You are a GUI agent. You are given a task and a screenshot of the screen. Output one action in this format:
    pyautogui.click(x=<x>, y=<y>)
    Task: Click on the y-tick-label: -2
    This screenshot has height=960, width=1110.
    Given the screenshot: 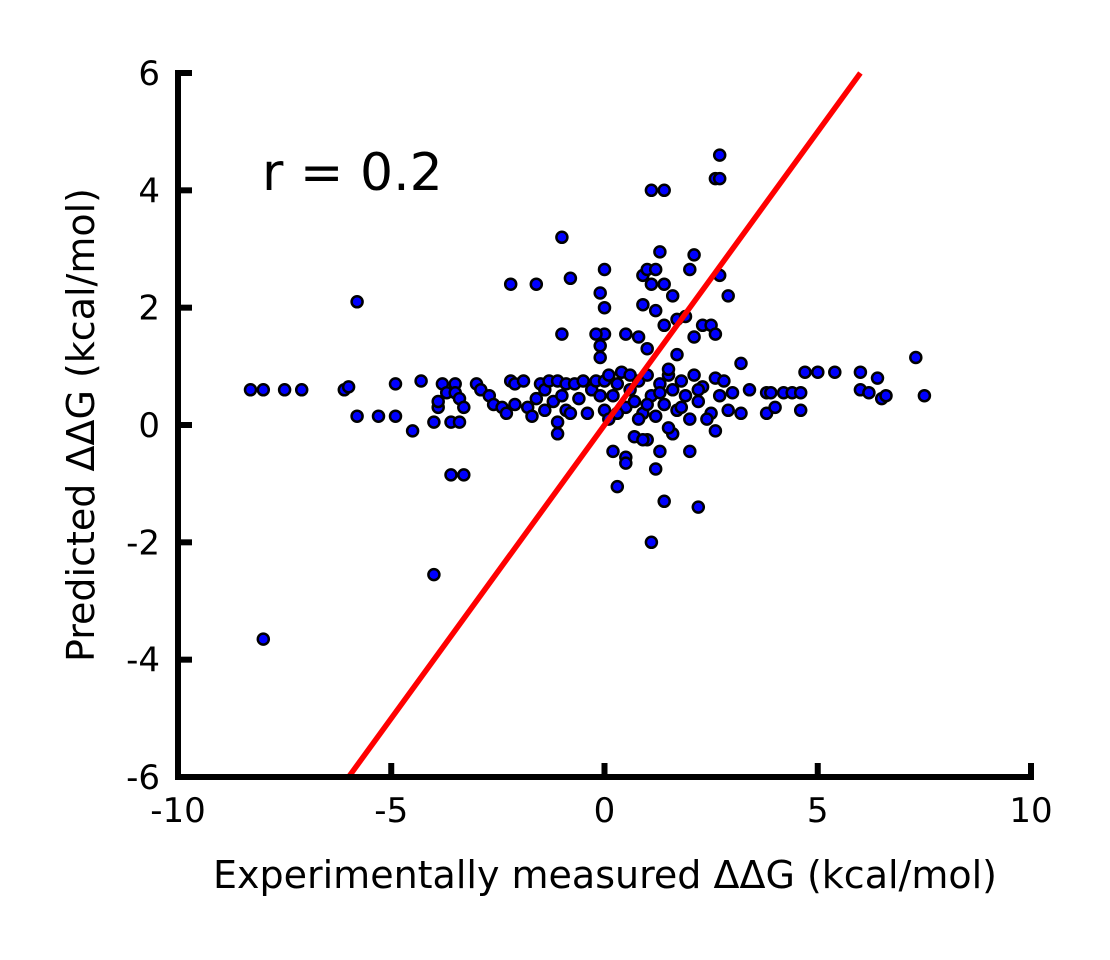 What is the action you would take?
    pyautogui.click(x=143, y=543)
    